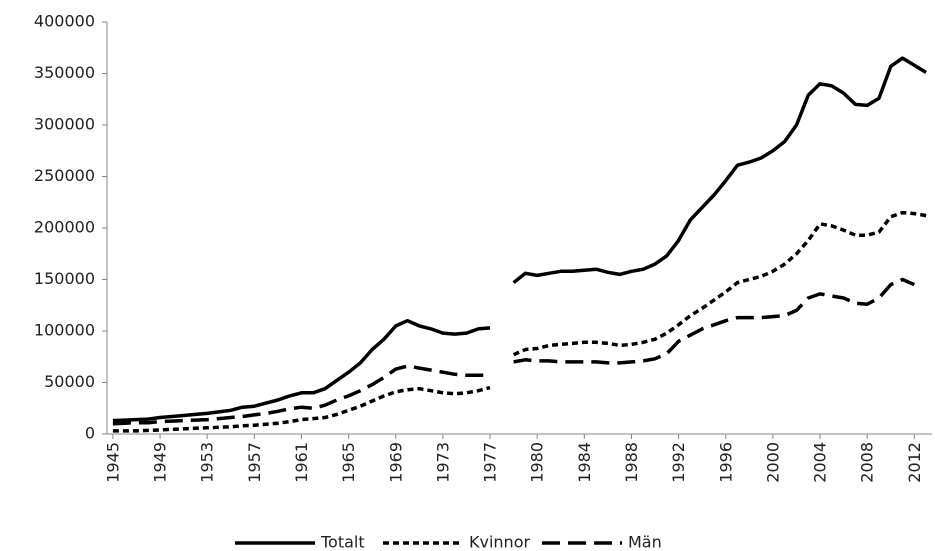  Describe the element at coordinates (914, 462) in the screenshot. I see `x-tick-label: 2012` at that location.